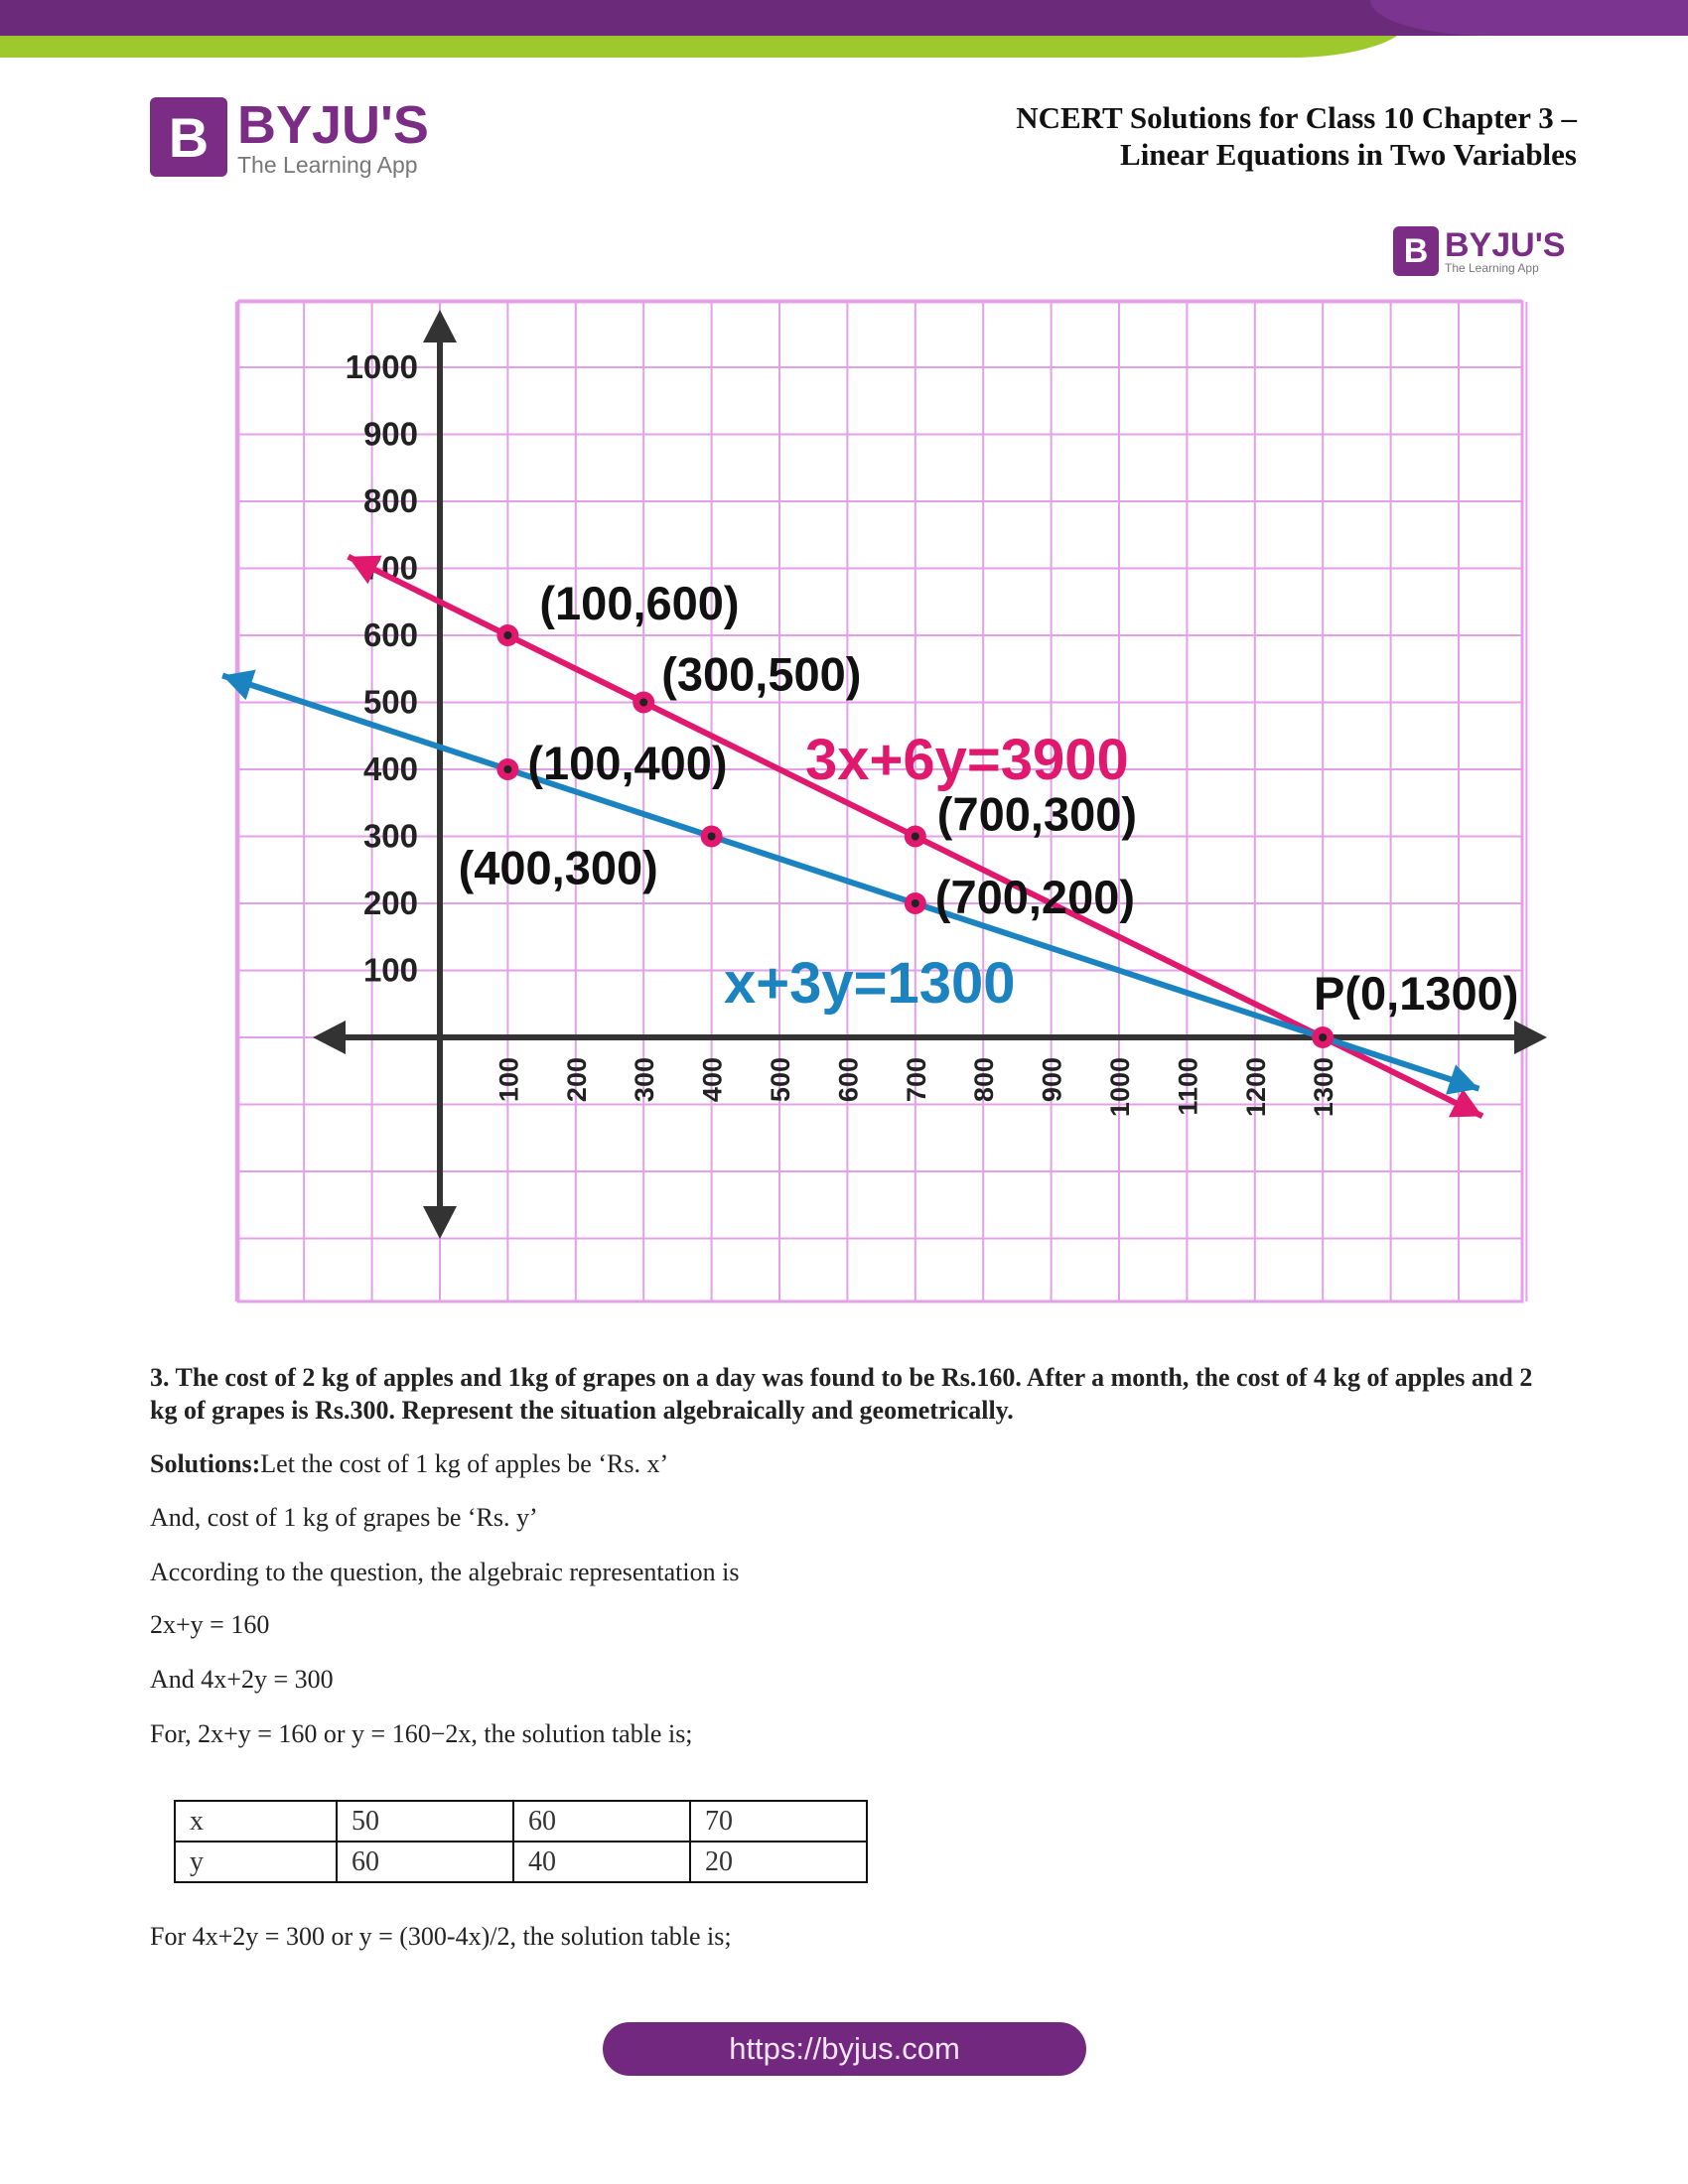 The image size is (1688, 2184). What do you see at coordinates (390, 434) in the screenshot?
I see `y-tick-label: 900` at bounding box center [390, 434].